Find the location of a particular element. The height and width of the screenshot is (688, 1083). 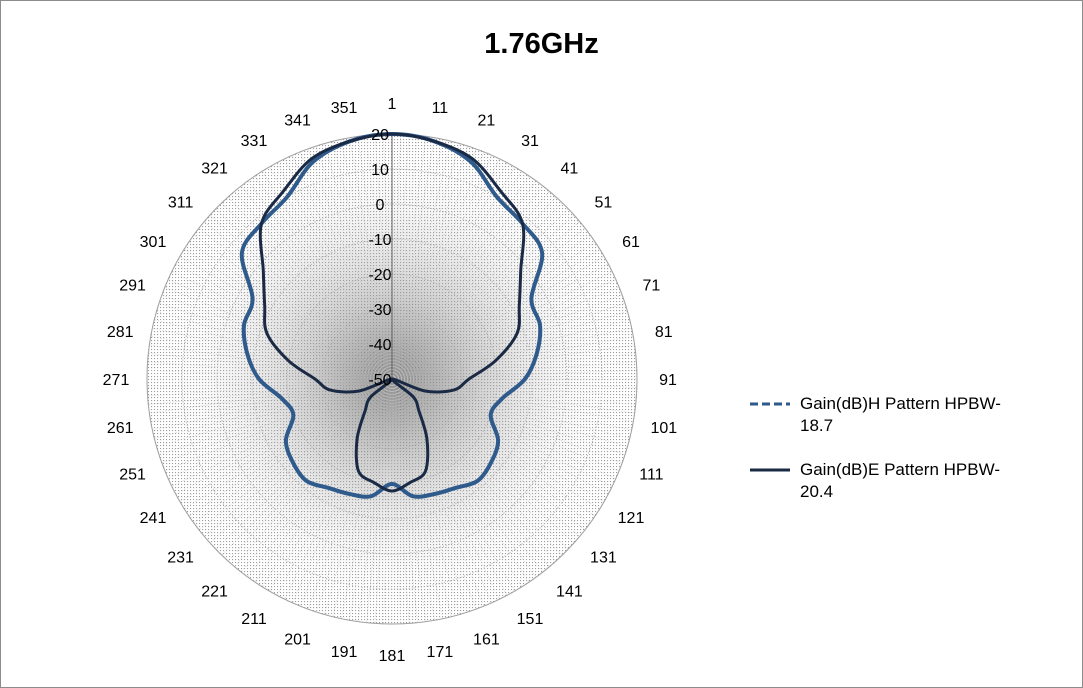

angle-tick-label: 341 is located at coordinates (297, 121).